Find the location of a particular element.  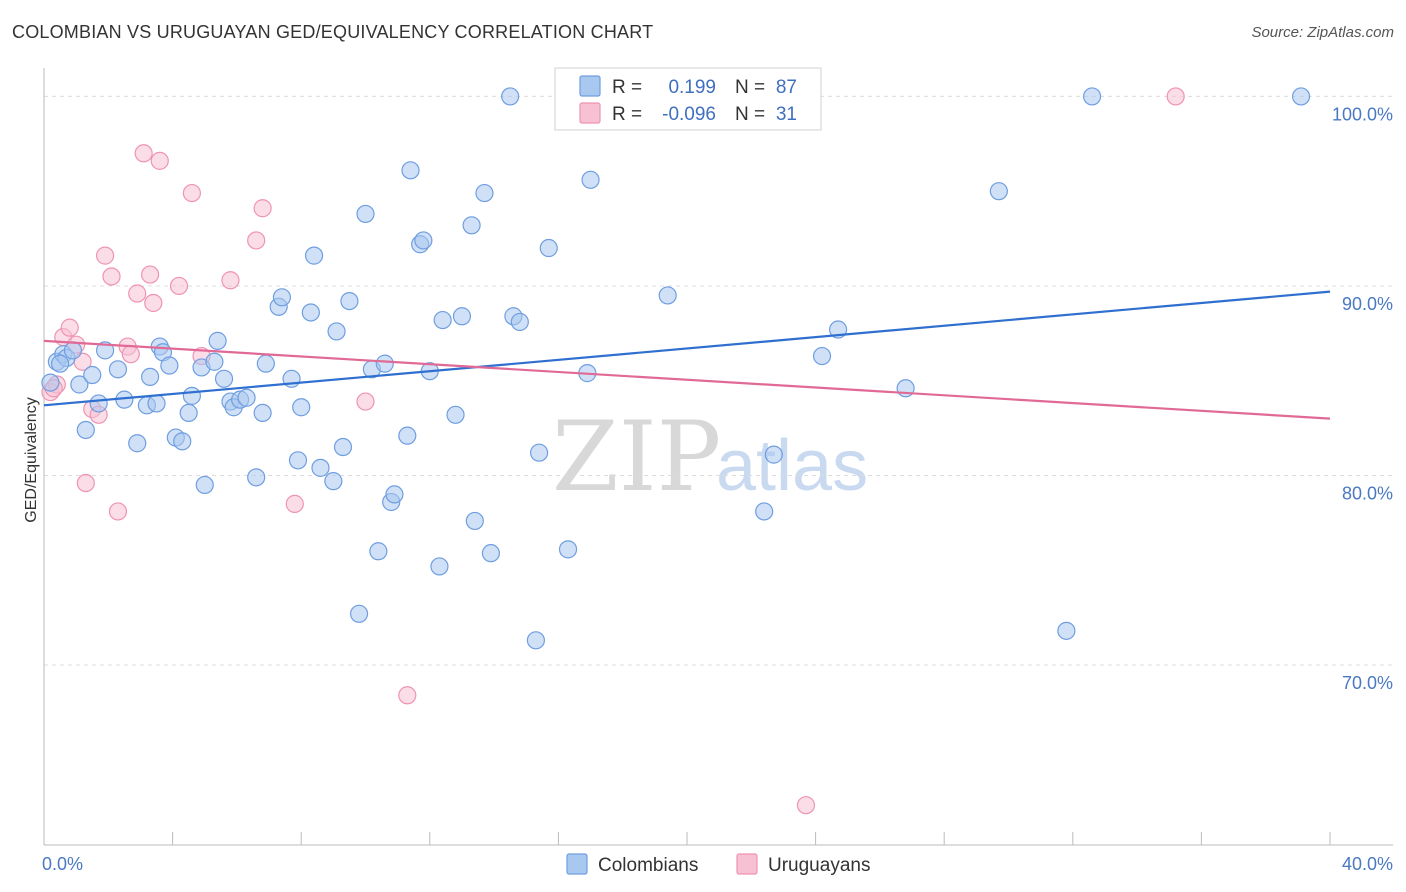

uruguayans-trend-line is located at coordinates (687, 379).